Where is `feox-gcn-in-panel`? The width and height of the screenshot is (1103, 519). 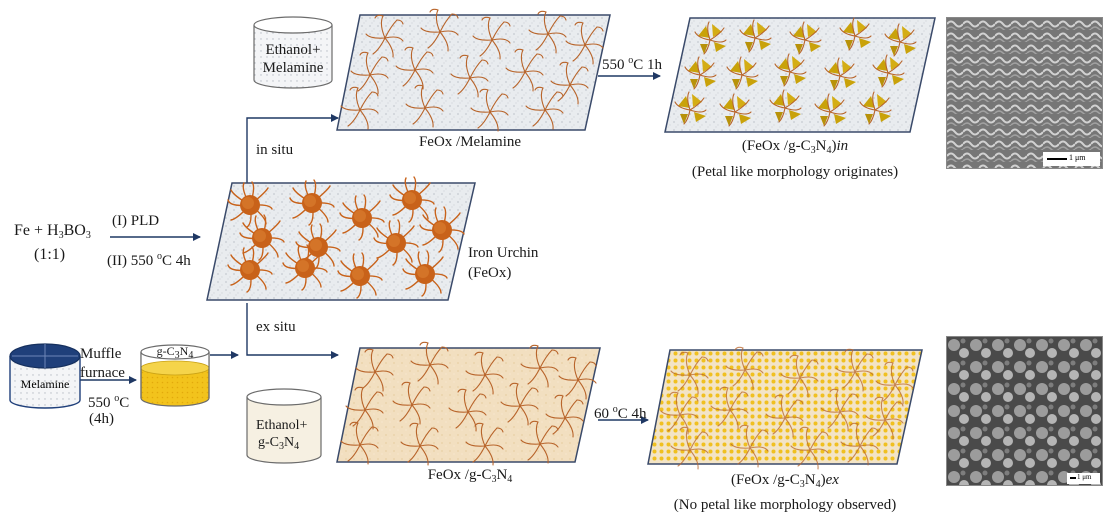
feox-gcn-in-panel is located at coordinates (800, 75).